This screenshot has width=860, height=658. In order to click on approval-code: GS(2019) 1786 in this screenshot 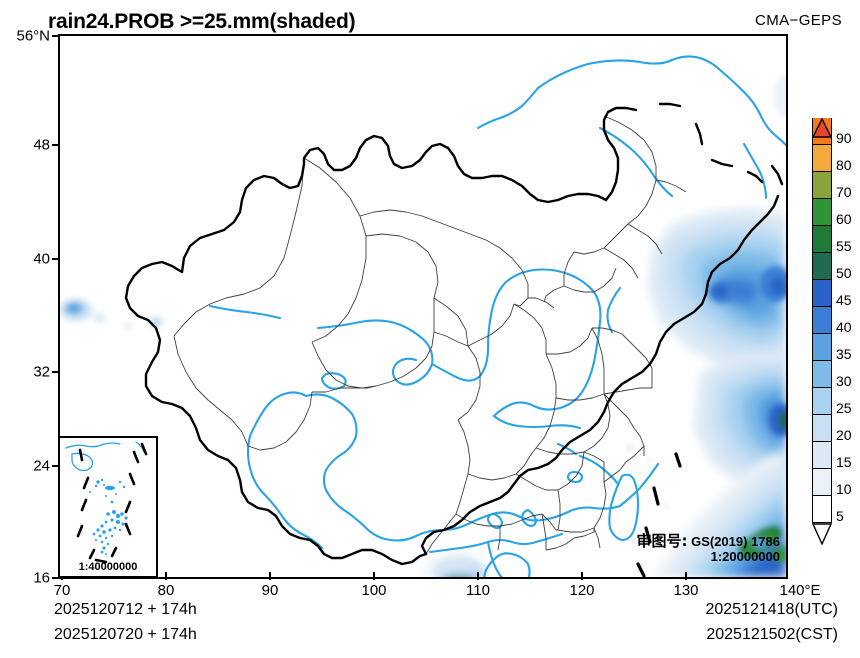, I will do `click(735, 541)`.